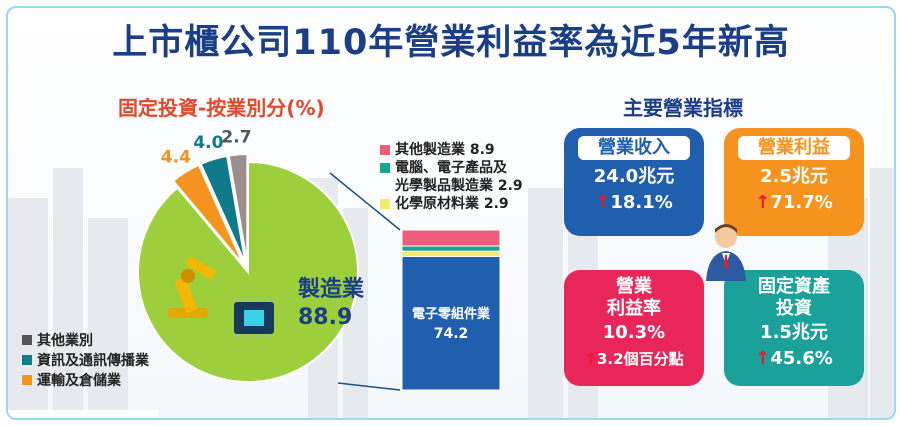 The width and height of the screenshot is (900, 426). I want to click on indicator-fixed-assets: 固定資產 投資 1.5兆元 ↑45.6%, so click(794, 328).